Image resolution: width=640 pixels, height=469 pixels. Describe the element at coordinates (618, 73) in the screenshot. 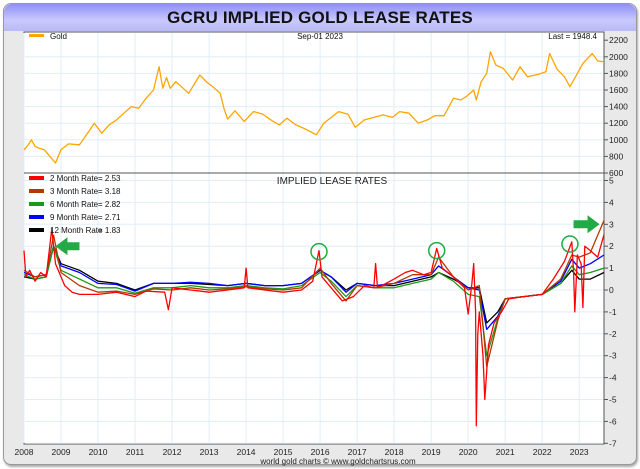

I see `gold-y-tick-label: 1800` at that location.